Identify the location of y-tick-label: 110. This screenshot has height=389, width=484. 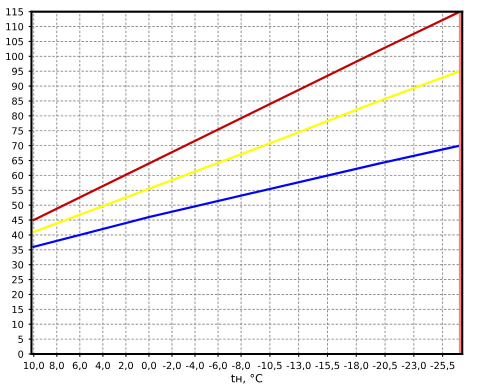
(15, 26).